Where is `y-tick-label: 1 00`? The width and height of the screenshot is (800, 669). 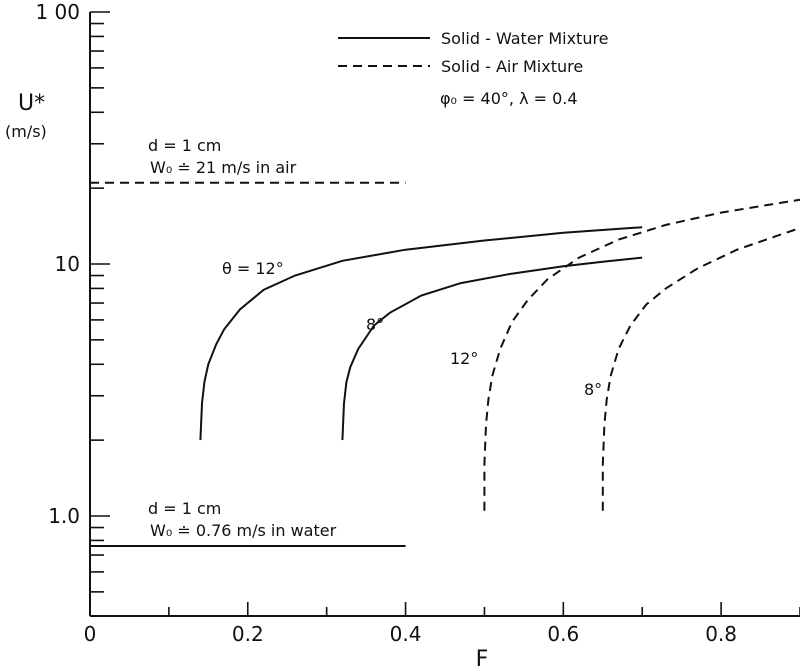
y-tick-label: 1 00 is located at coordinates (57, 12).